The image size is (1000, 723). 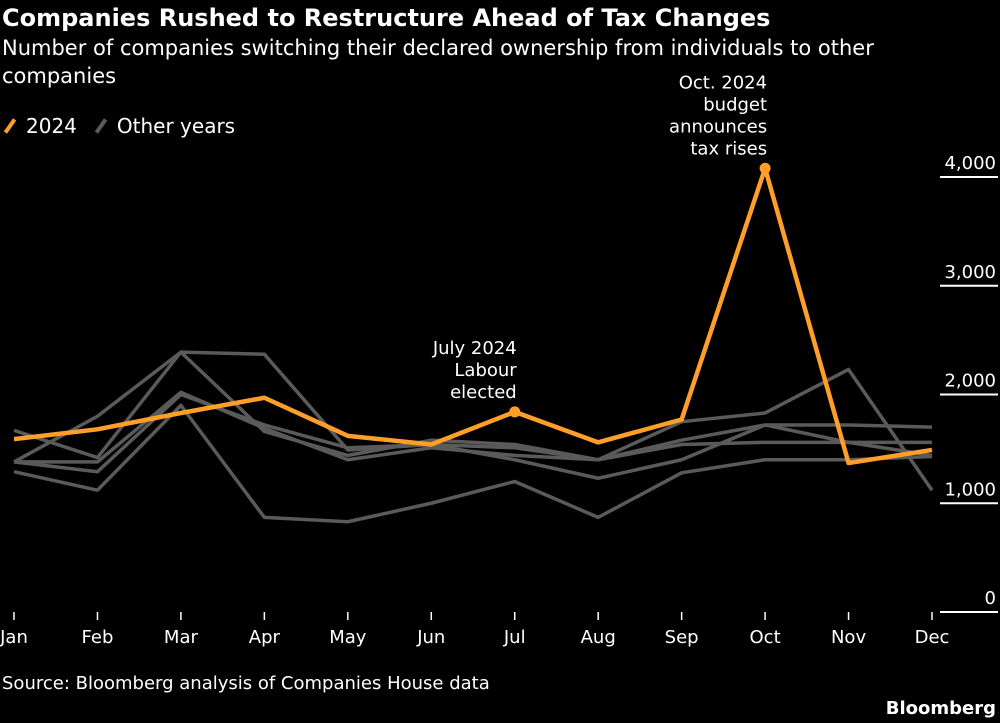 What do you see at coordinates (474, 348) in the screenshot?
I see `annotation-text: July 2024` at bounding box center [474, 348].